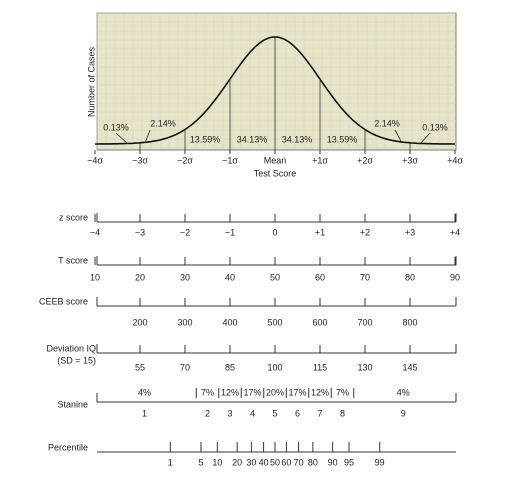  Describe the element at coordinates (409, 367) in the screenshot. I see `scale-value: 145` at that location.